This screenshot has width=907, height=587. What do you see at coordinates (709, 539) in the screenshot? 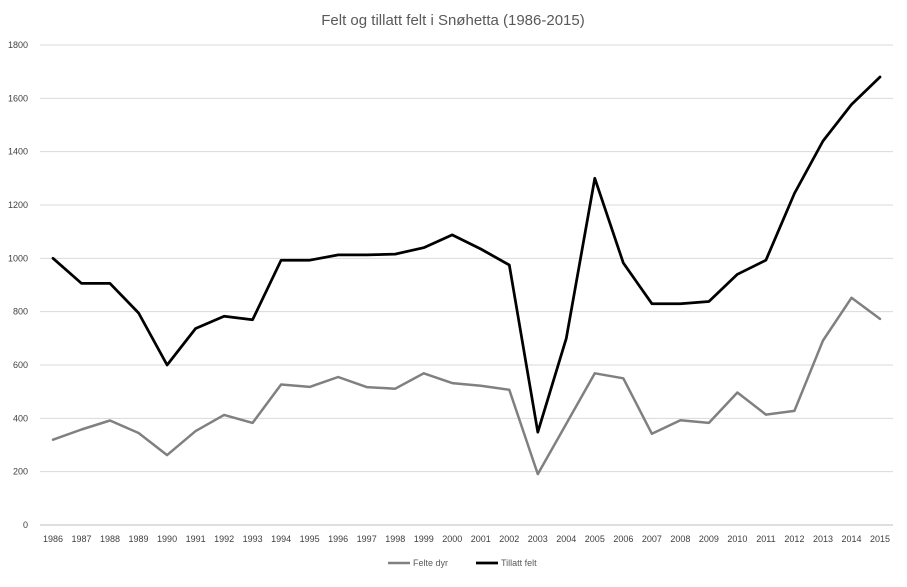
I see `x-tick-label: 2009` at bounding box center [709, 539].